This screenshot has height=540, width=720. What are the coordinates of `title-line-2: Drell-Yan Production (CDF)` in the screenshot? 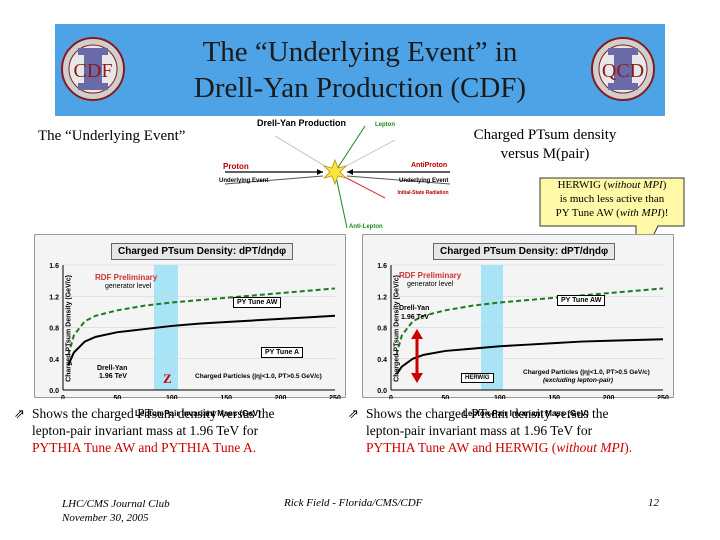 It's located at (360, 88).